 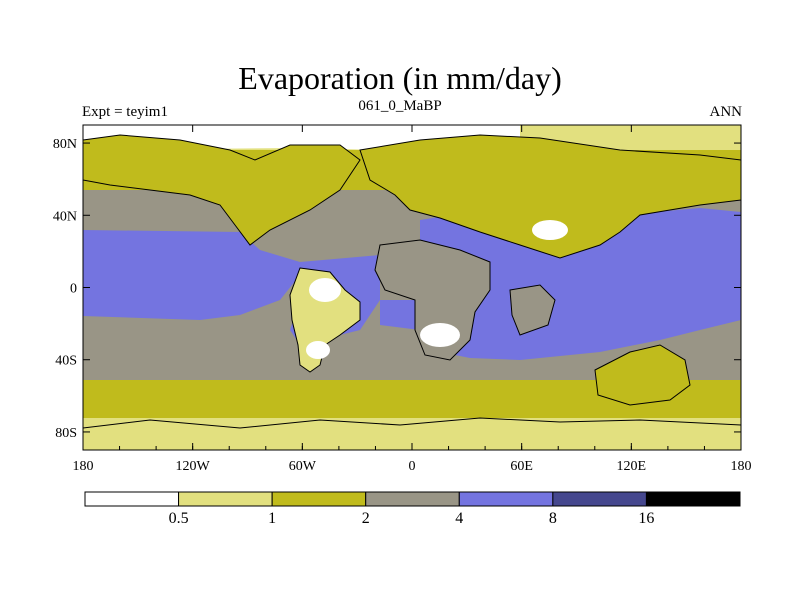 What do you see at coordinates (440, 335) in the screenshot?
I see `africa-white-spot` at bounding box center [440, 335].